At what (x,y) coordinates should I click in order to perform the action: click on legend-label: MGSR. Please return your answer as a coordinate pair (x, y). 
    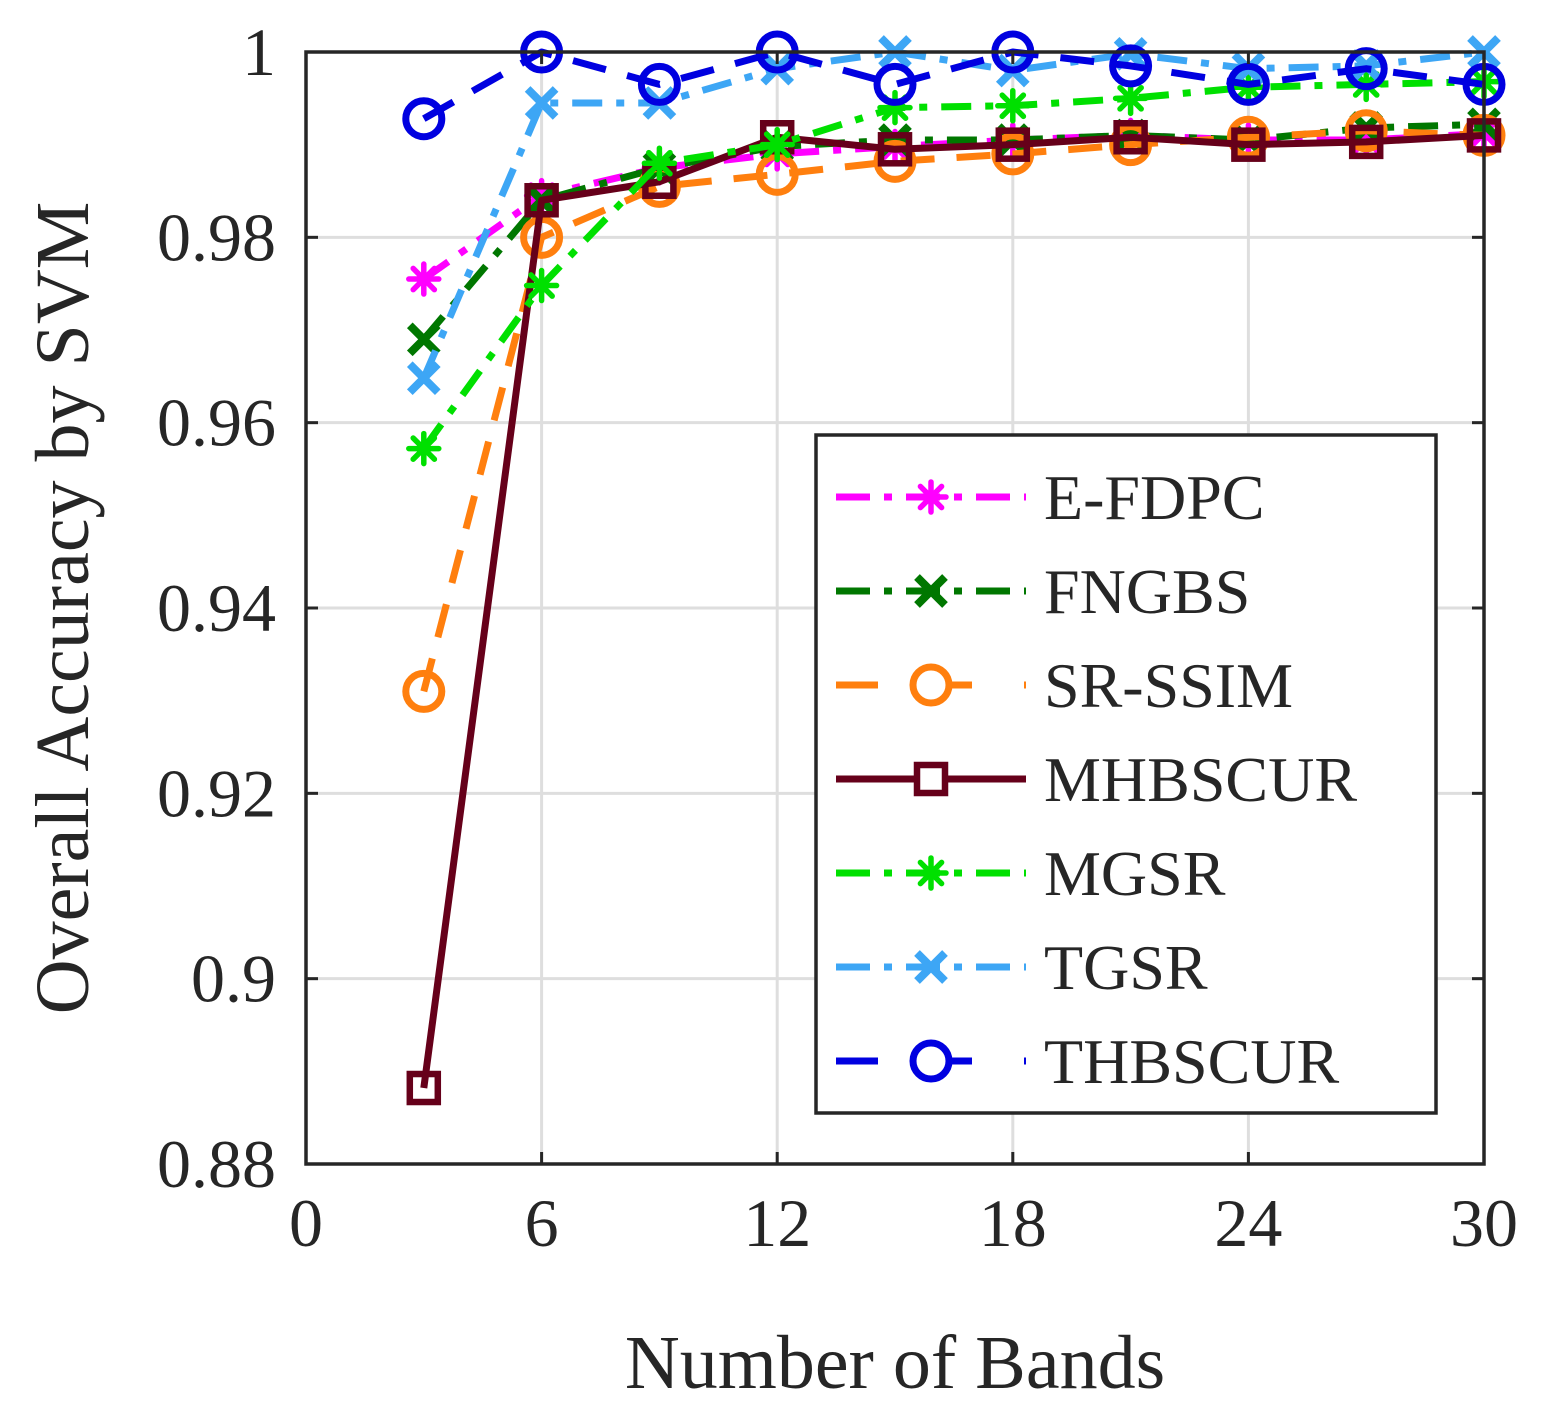
    Looking at the image, I should click on (1135, 873).